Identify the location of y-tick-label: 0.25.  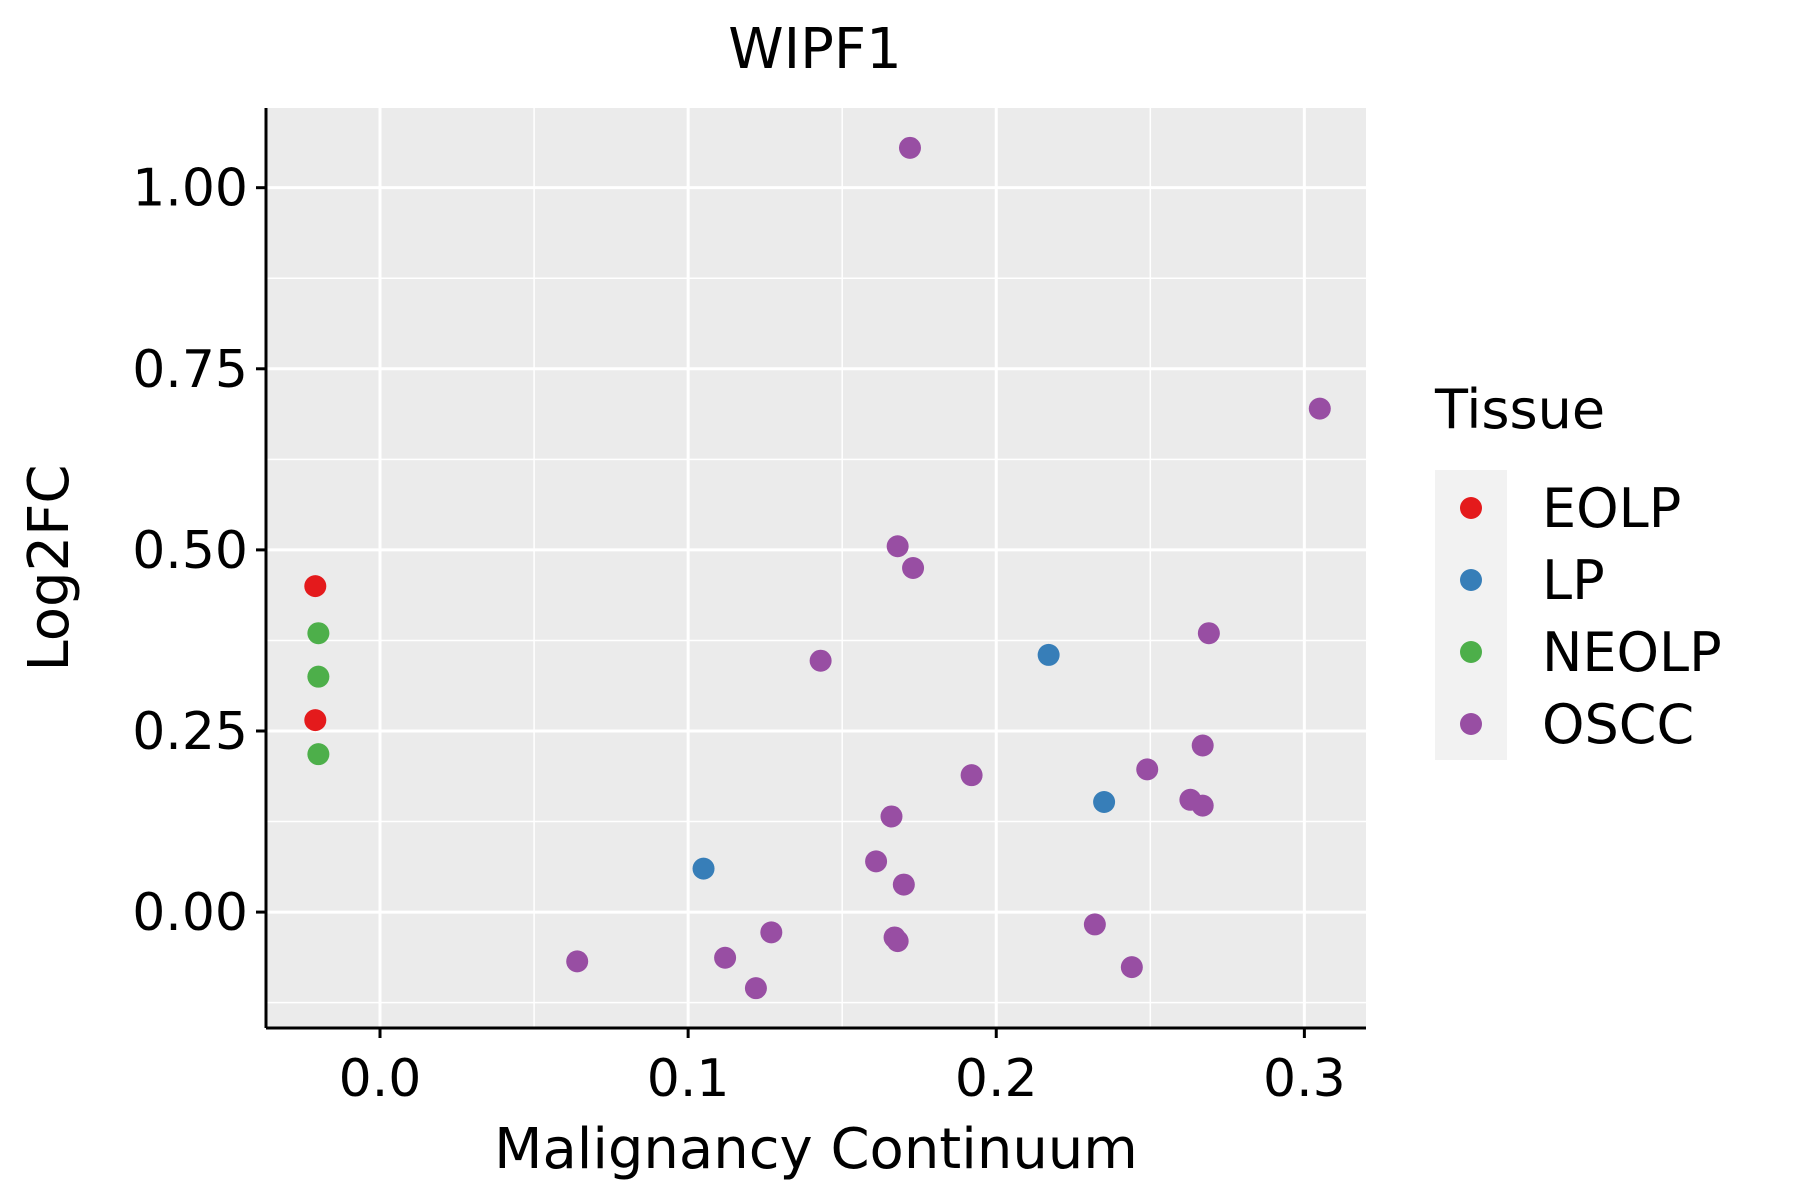
(190, 732).